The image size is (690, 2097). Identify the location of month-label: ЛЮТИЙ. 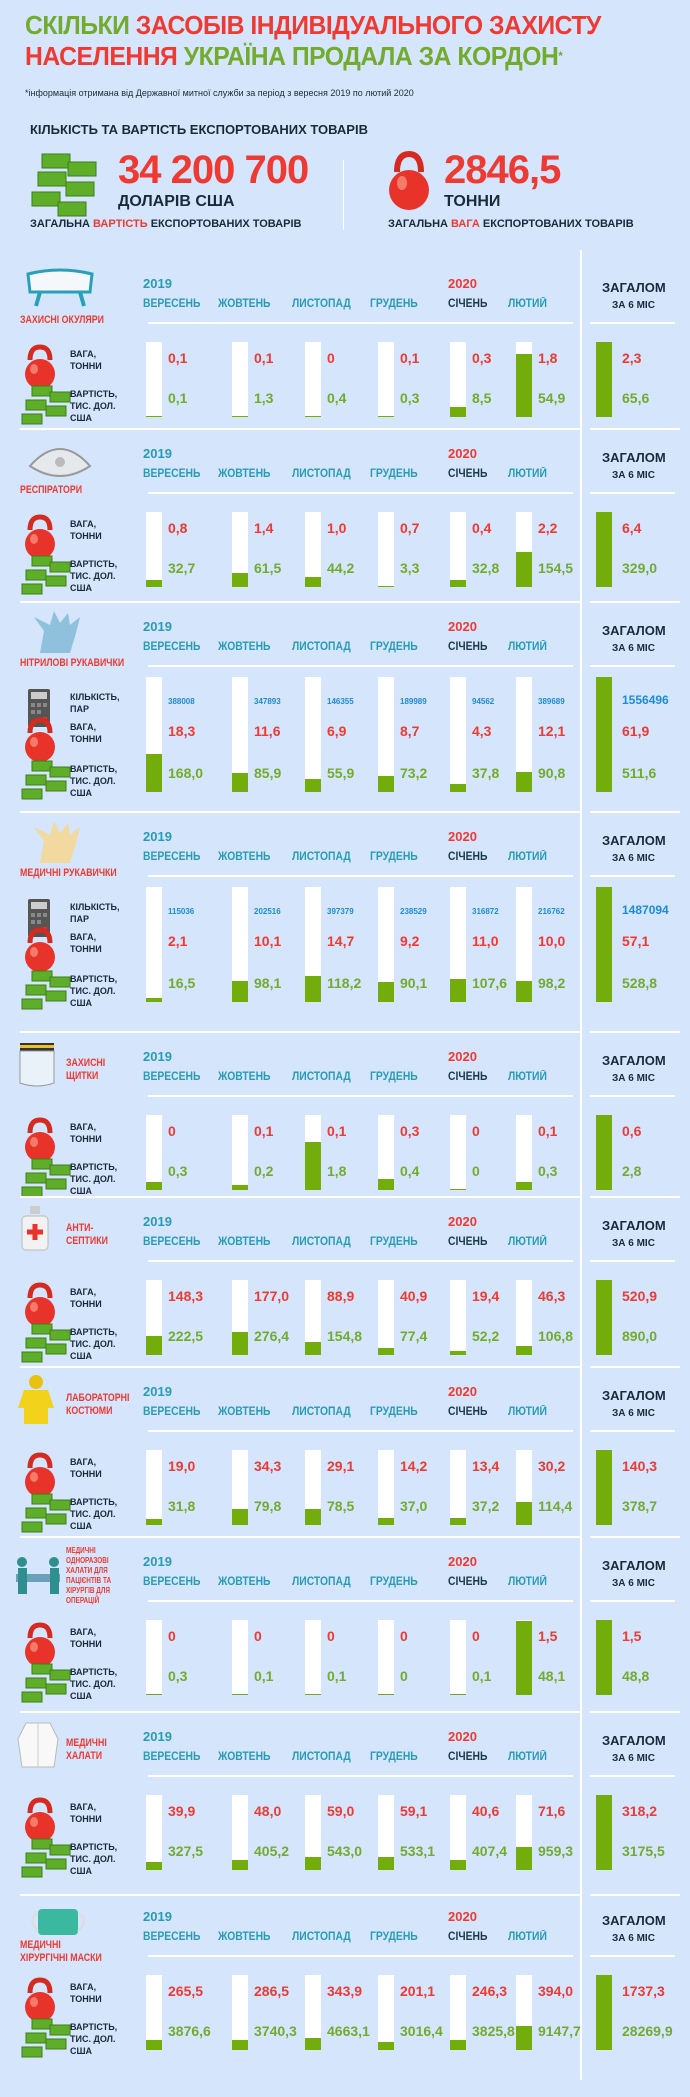
(527, 1582).